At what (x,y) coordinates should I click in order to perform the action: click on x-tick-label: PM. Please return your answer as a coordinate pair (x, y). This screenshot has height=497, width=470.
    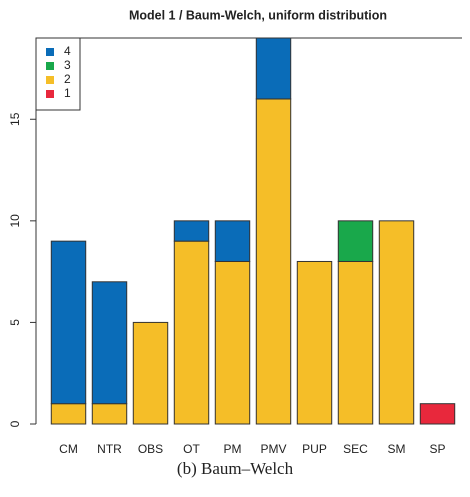
    Looking at the image, I should click on (233, 449).